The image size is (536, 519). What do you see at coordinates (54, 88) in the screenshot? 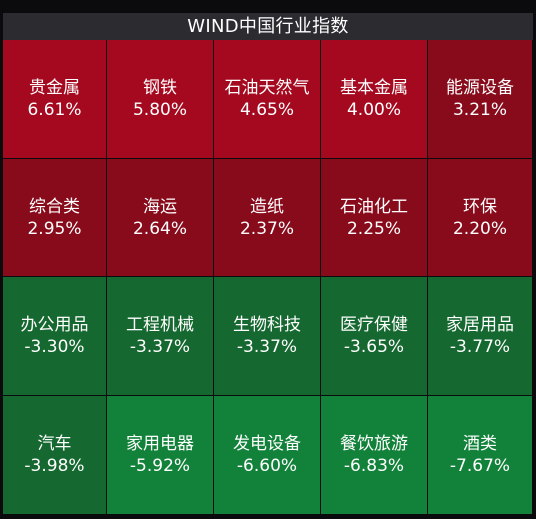
I see `industry-name: 贵金属` at bounding box center [54, 88].